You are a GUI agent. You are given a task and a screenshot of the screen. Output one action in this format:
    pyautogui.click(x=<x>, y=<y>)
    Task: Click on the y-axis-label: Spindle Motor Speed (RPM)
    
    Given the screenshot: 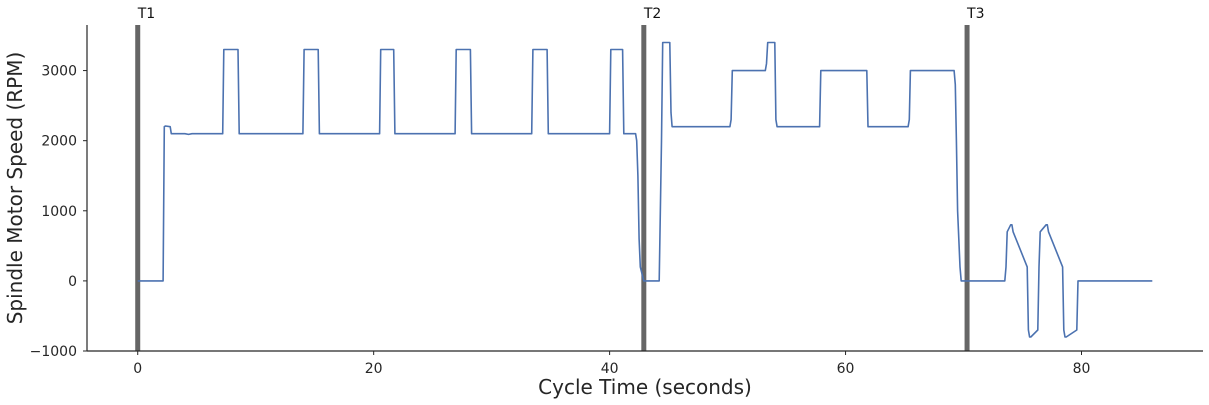 What is the action you would take?
    pyautogui.click(x=15, y=188)
    